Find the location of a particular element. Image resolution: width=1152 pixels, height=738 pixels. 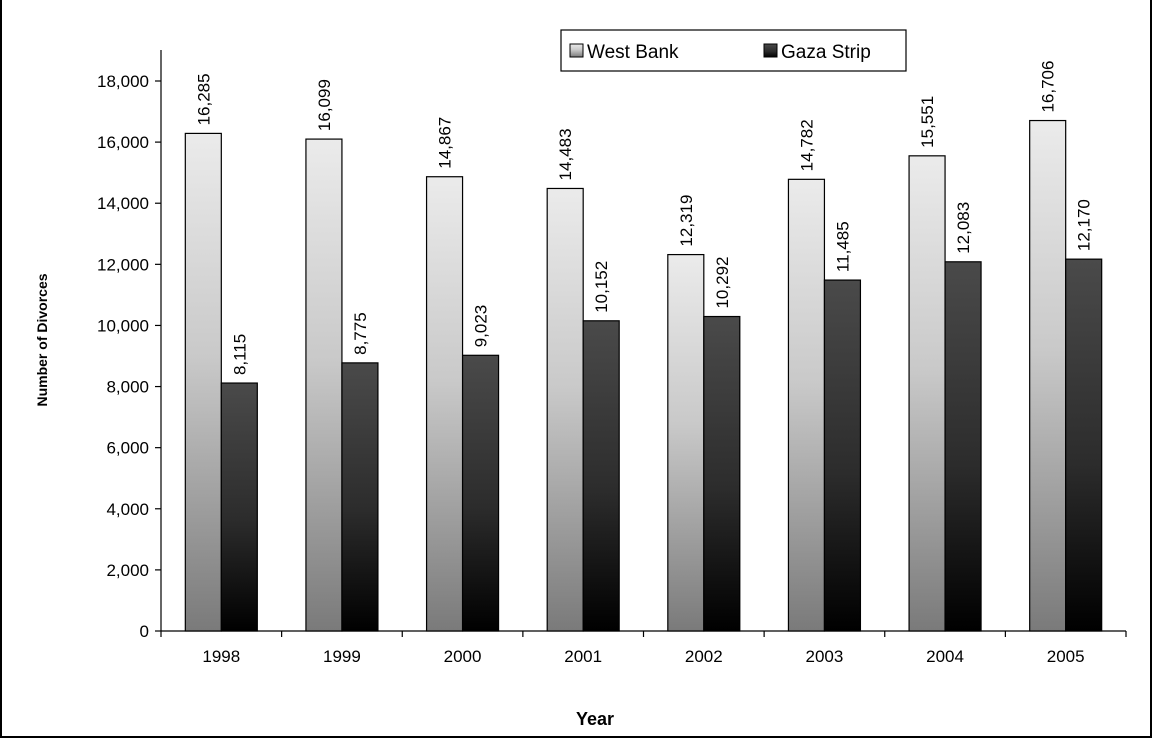

x-tick-label: 2000 is located at coordinates (463, 656).